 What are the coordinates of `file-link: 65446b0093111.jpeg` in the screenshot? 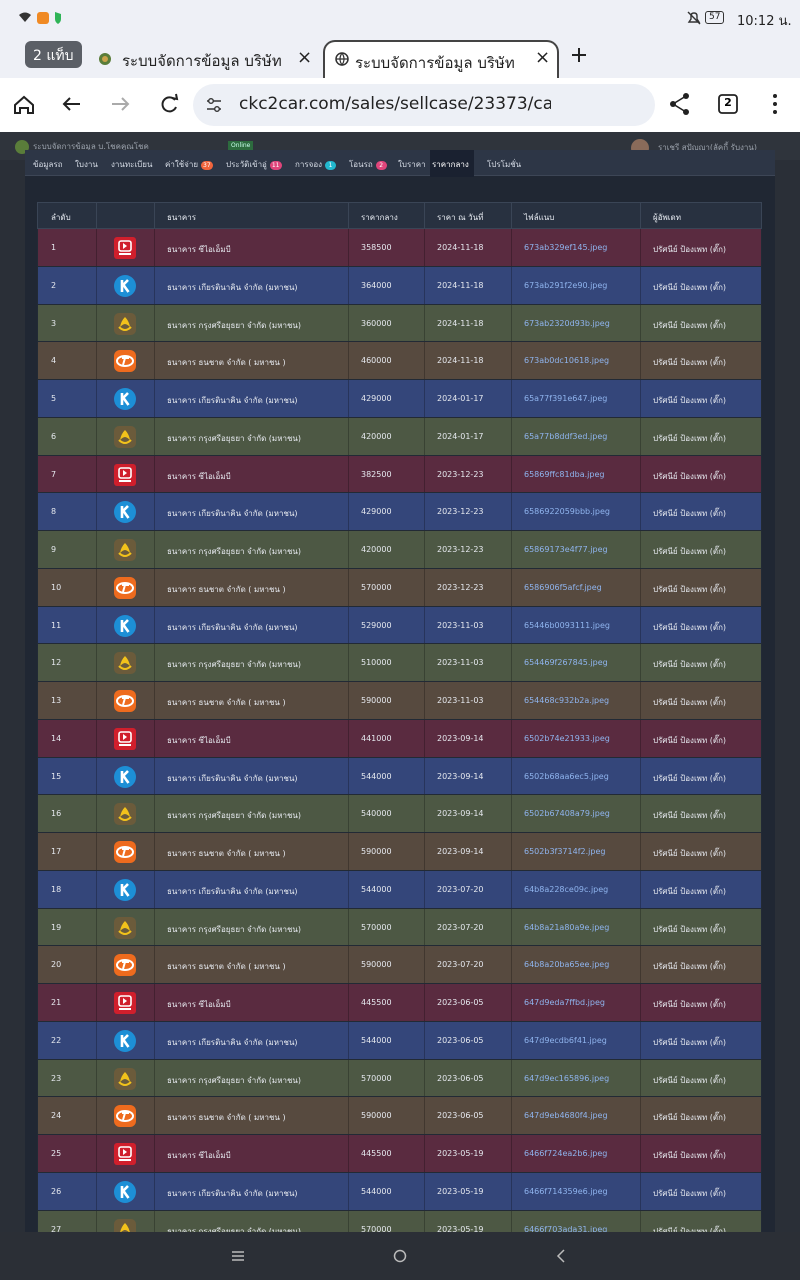 It's located at (567, 625).